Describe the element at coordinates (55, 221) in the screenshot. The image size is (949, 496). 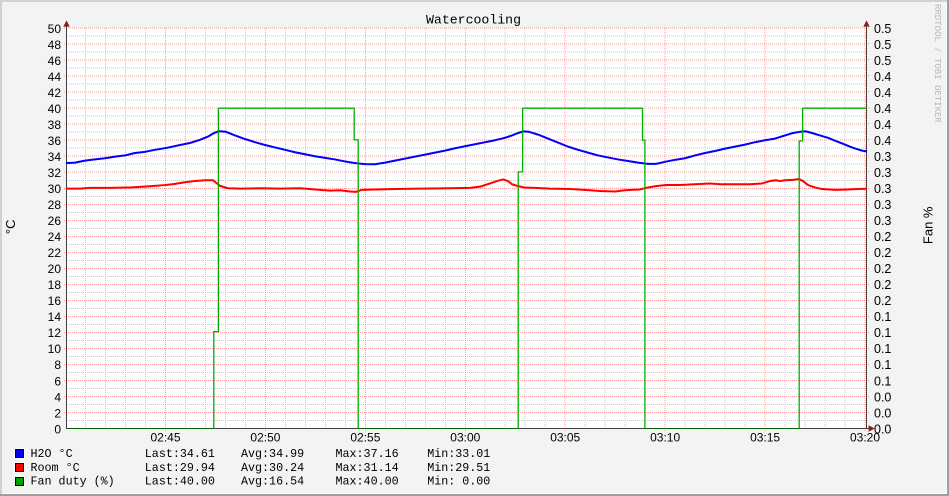
I see `svg-text: 26` at that location.